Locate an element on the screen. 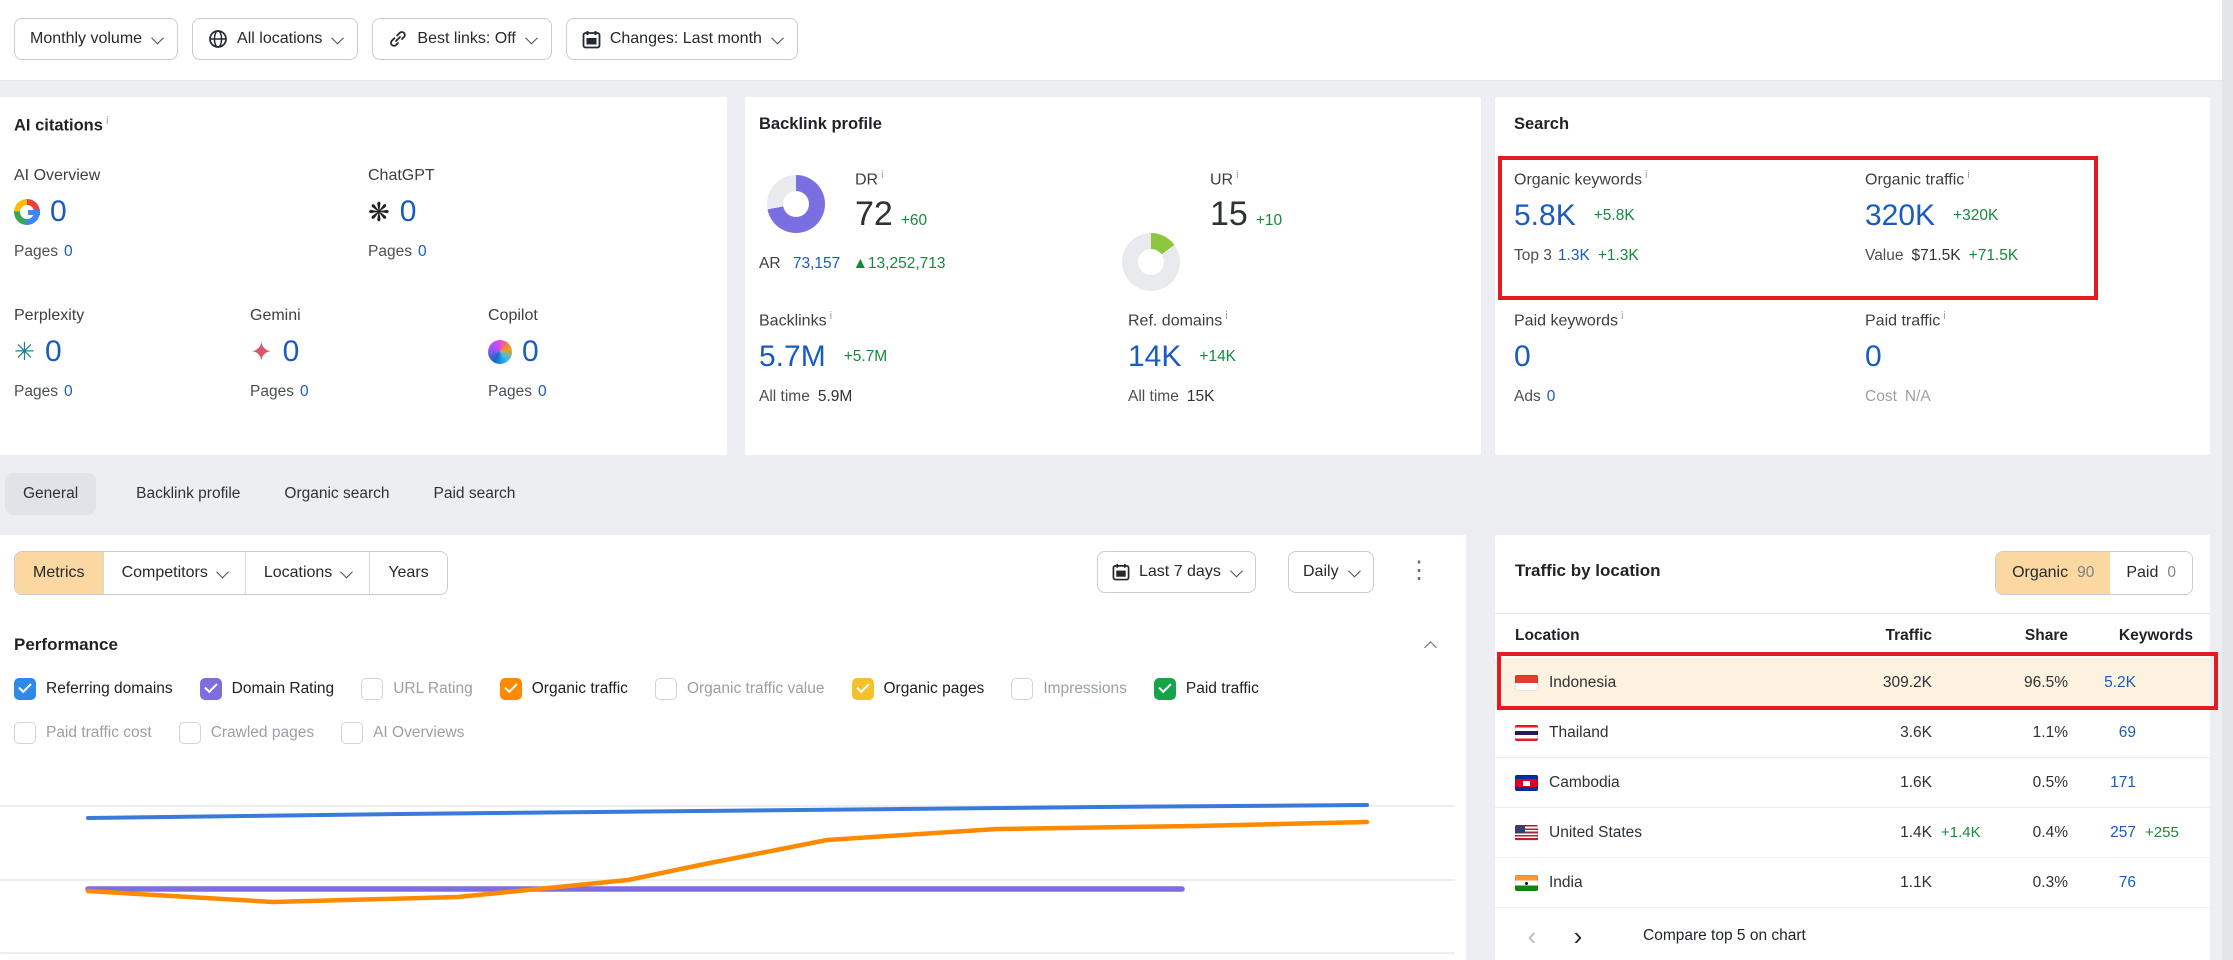 The width and height of the screenshot is (2233, 960). keywords-link: 76 is located at coordinates (2127, 882).